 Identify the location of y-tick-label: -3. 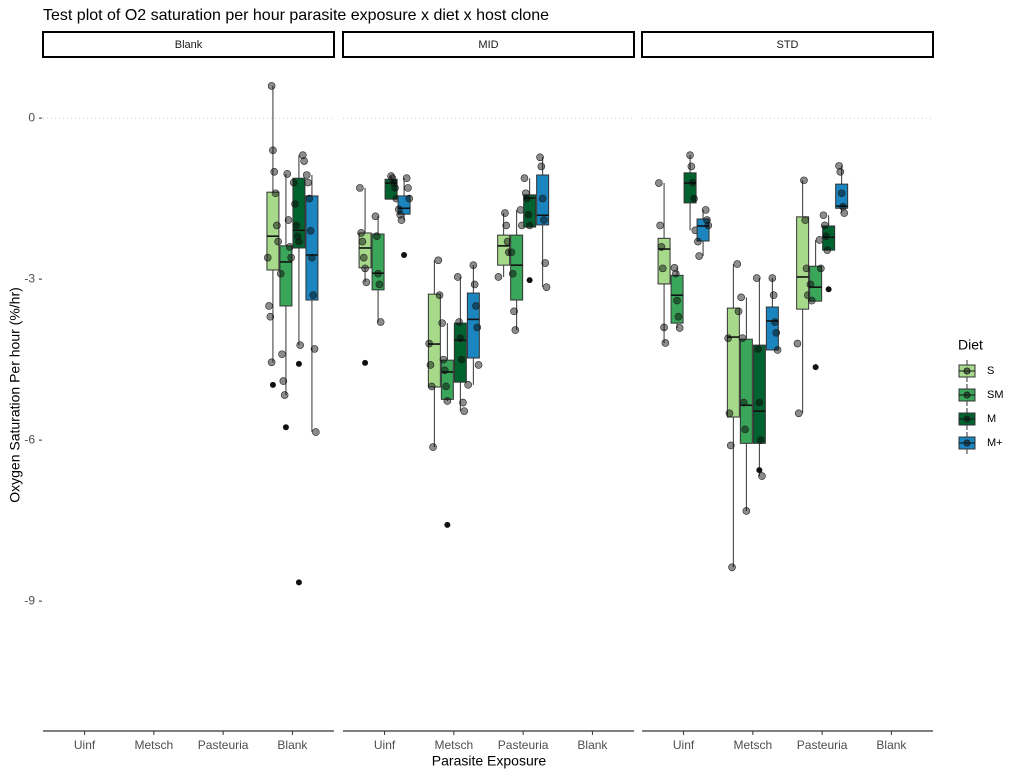
(29, 278).